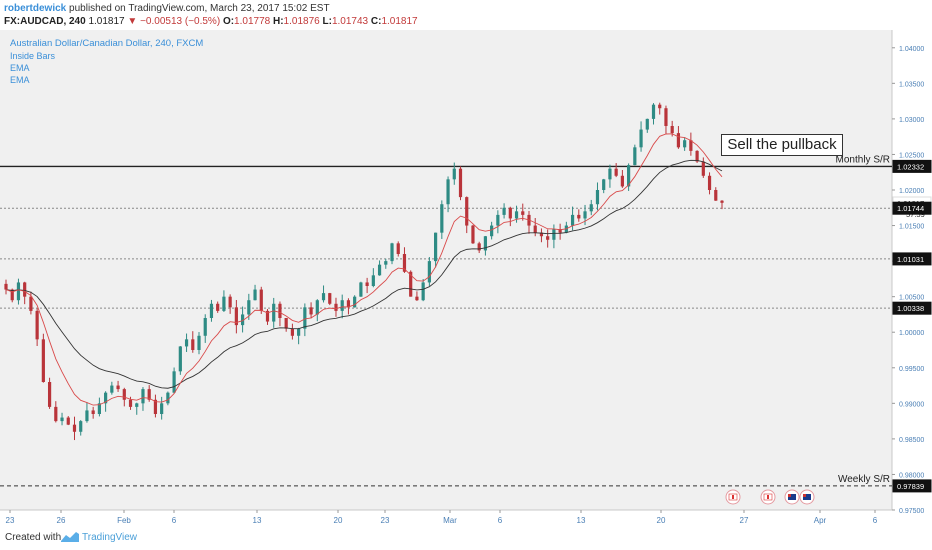 This screenshot has width=932, height=550. I want to click on price-label-level-c: 1.00338, so click(910, 308).